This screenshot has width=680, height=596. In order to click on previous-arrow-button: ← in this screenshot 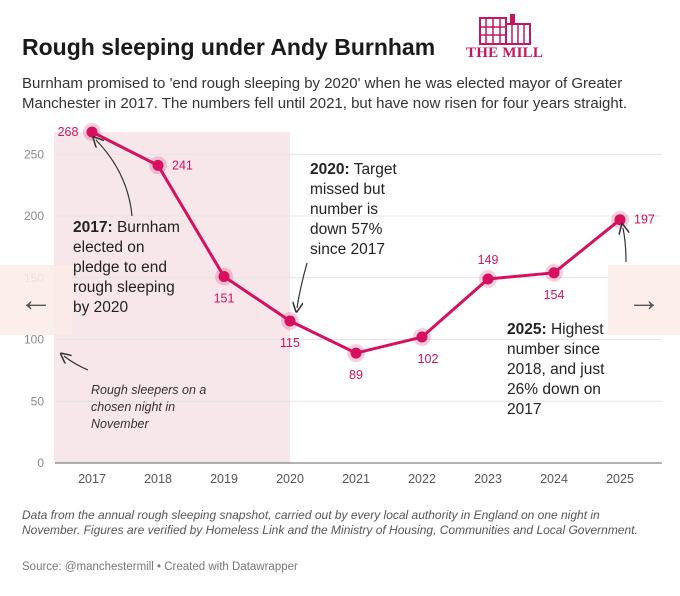, I will do `click(36, 300)`.